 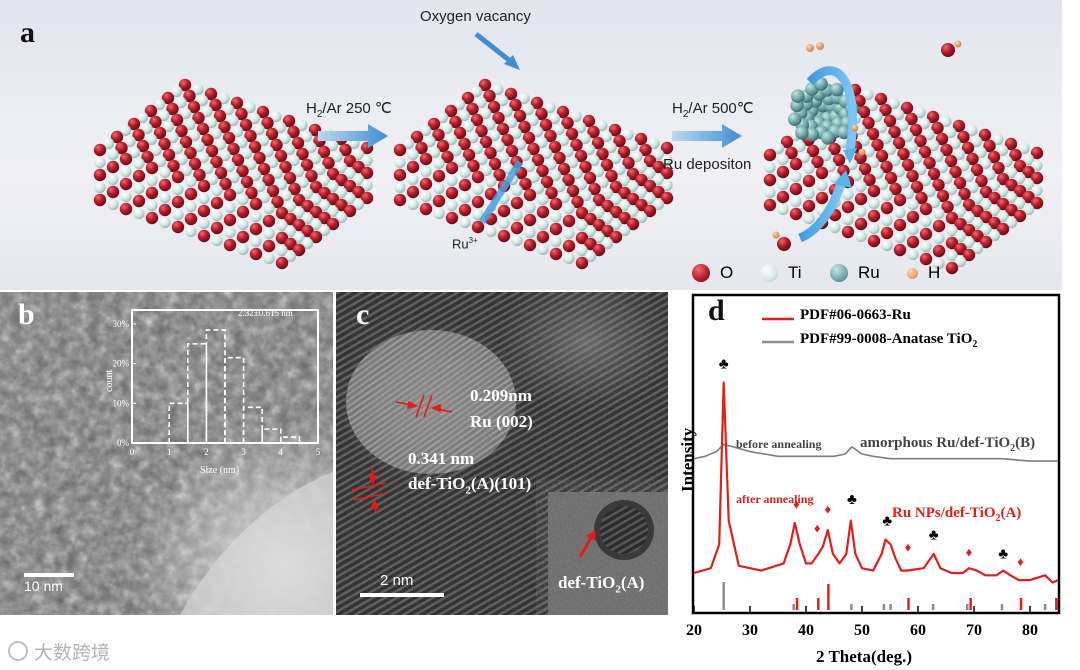 What do you see at coordinates (795, 272) in the screenshot?
I see `legend-ti-label: Ti` at bounding box center [795, 272].